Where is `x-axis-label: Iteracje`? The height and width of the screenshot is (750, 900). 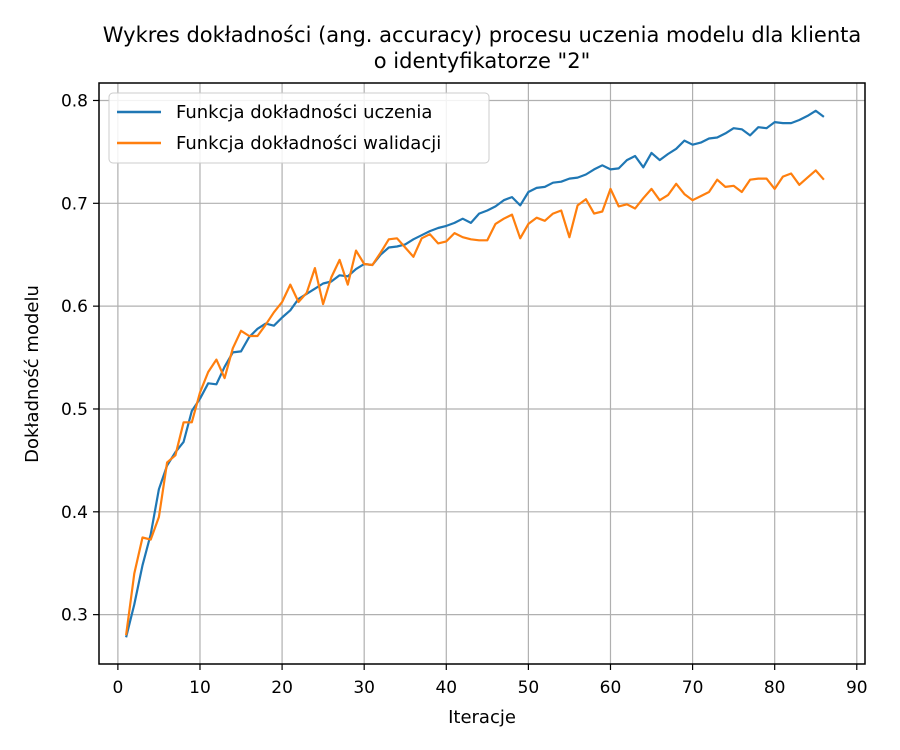 x-axis-label: Iteracje is located at coordinates (482, 717).